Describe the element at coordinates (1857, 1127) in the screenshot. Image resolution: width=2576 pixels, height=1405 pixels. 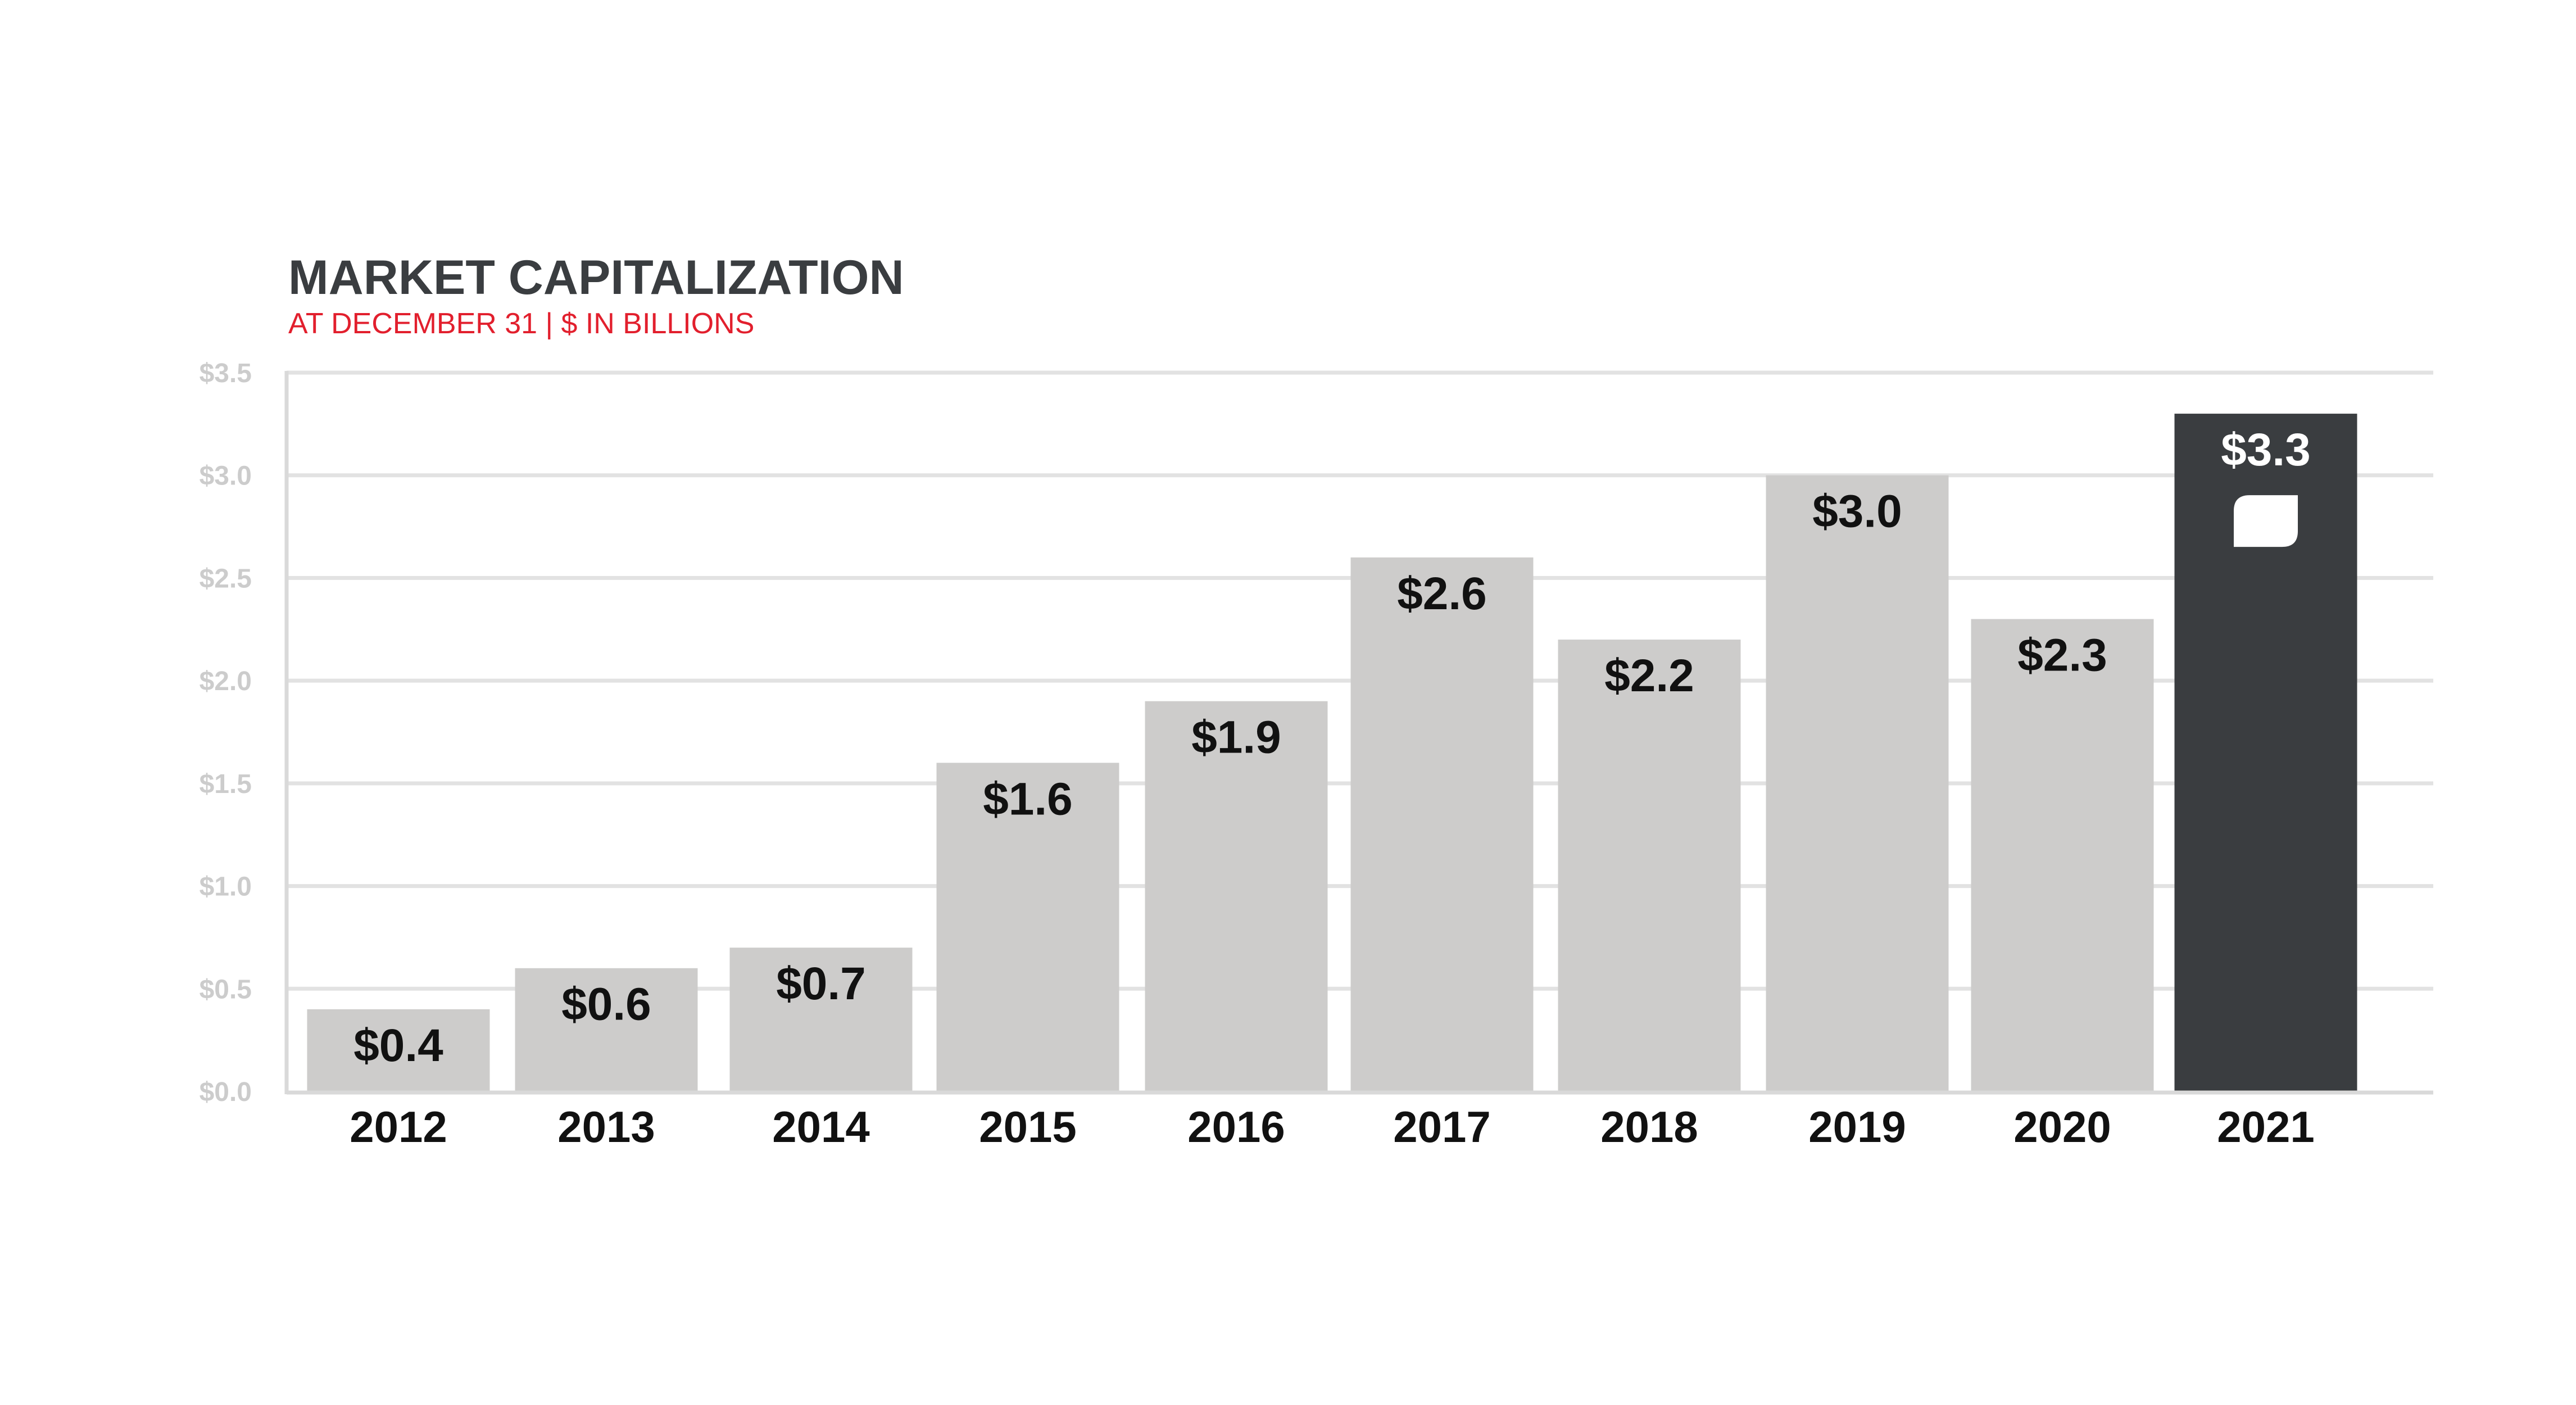
I see `x-category-label: 2019` at that location.